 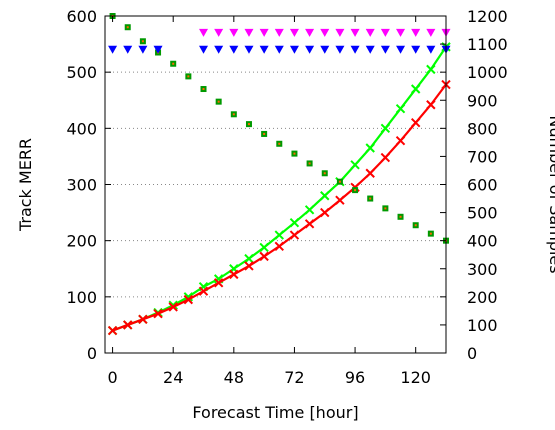 I want to click on y-right-tick-label: 600, so click(x=482, y=185).